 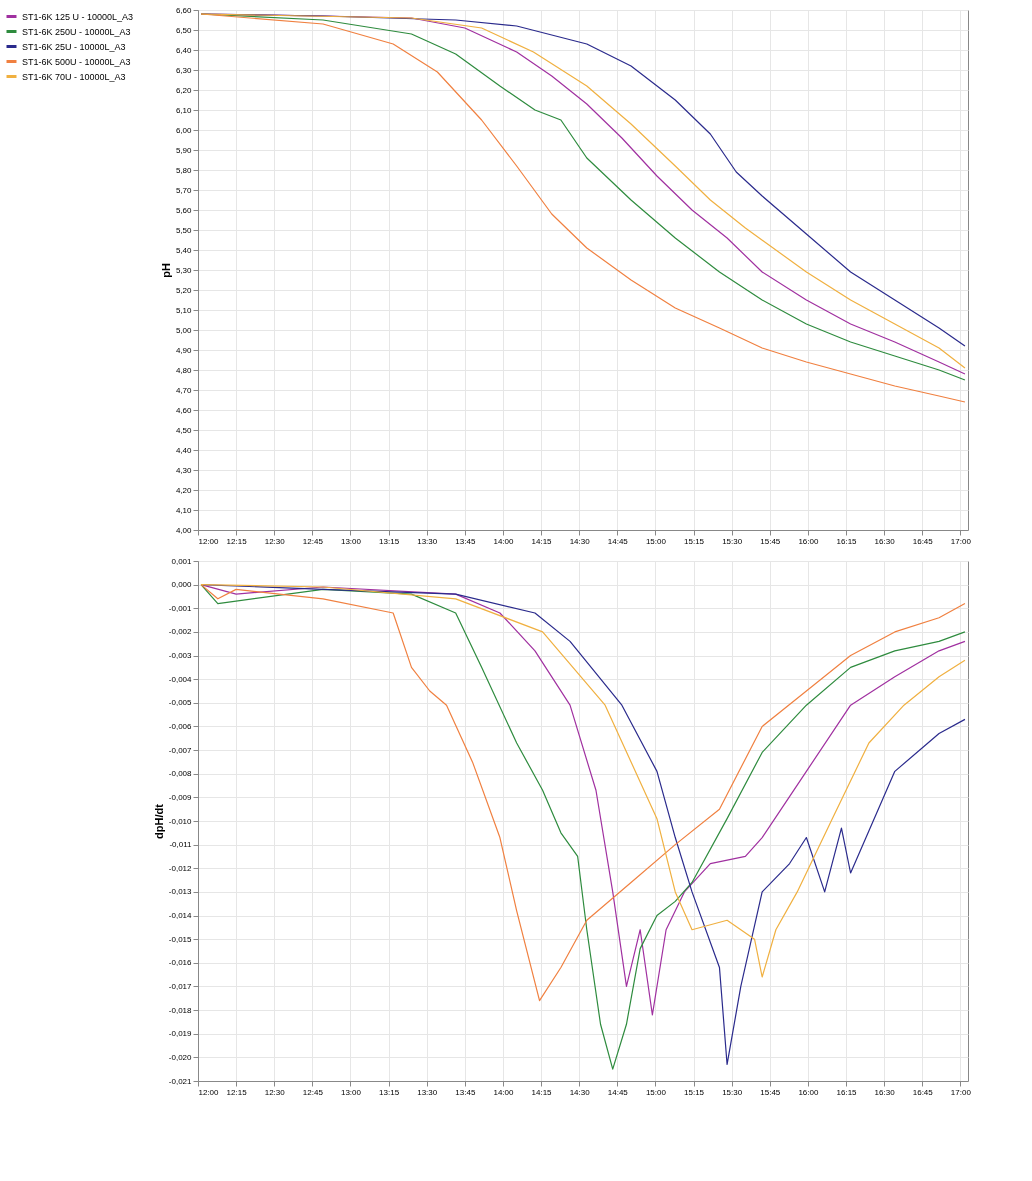 I want to click on y-tick-label: 5,00, so click(x=184, y=330).